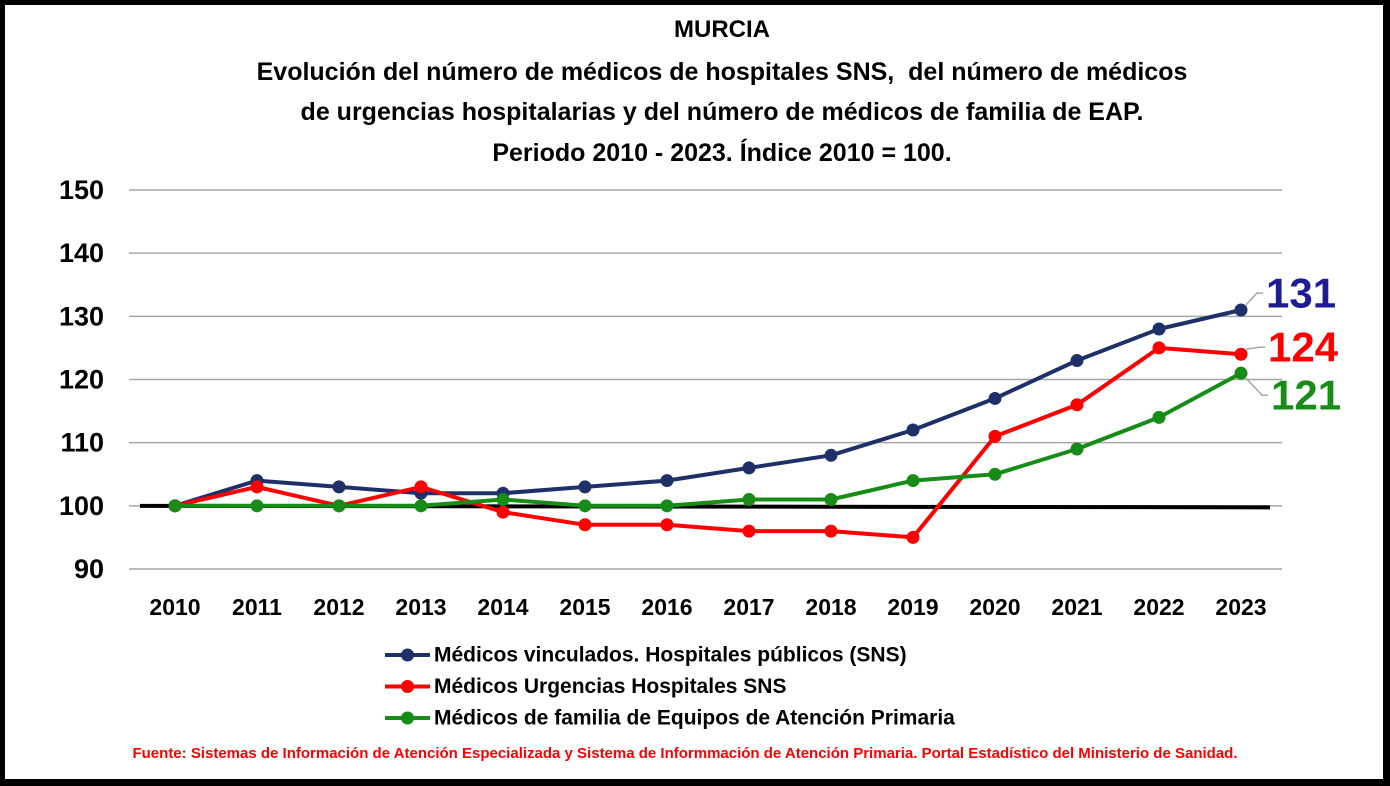 This screenshot has width=1390, height=786. Describe the element at coordinates (1076, 607) in the screenshot. I see `x-tick-label: 2021` at that location.